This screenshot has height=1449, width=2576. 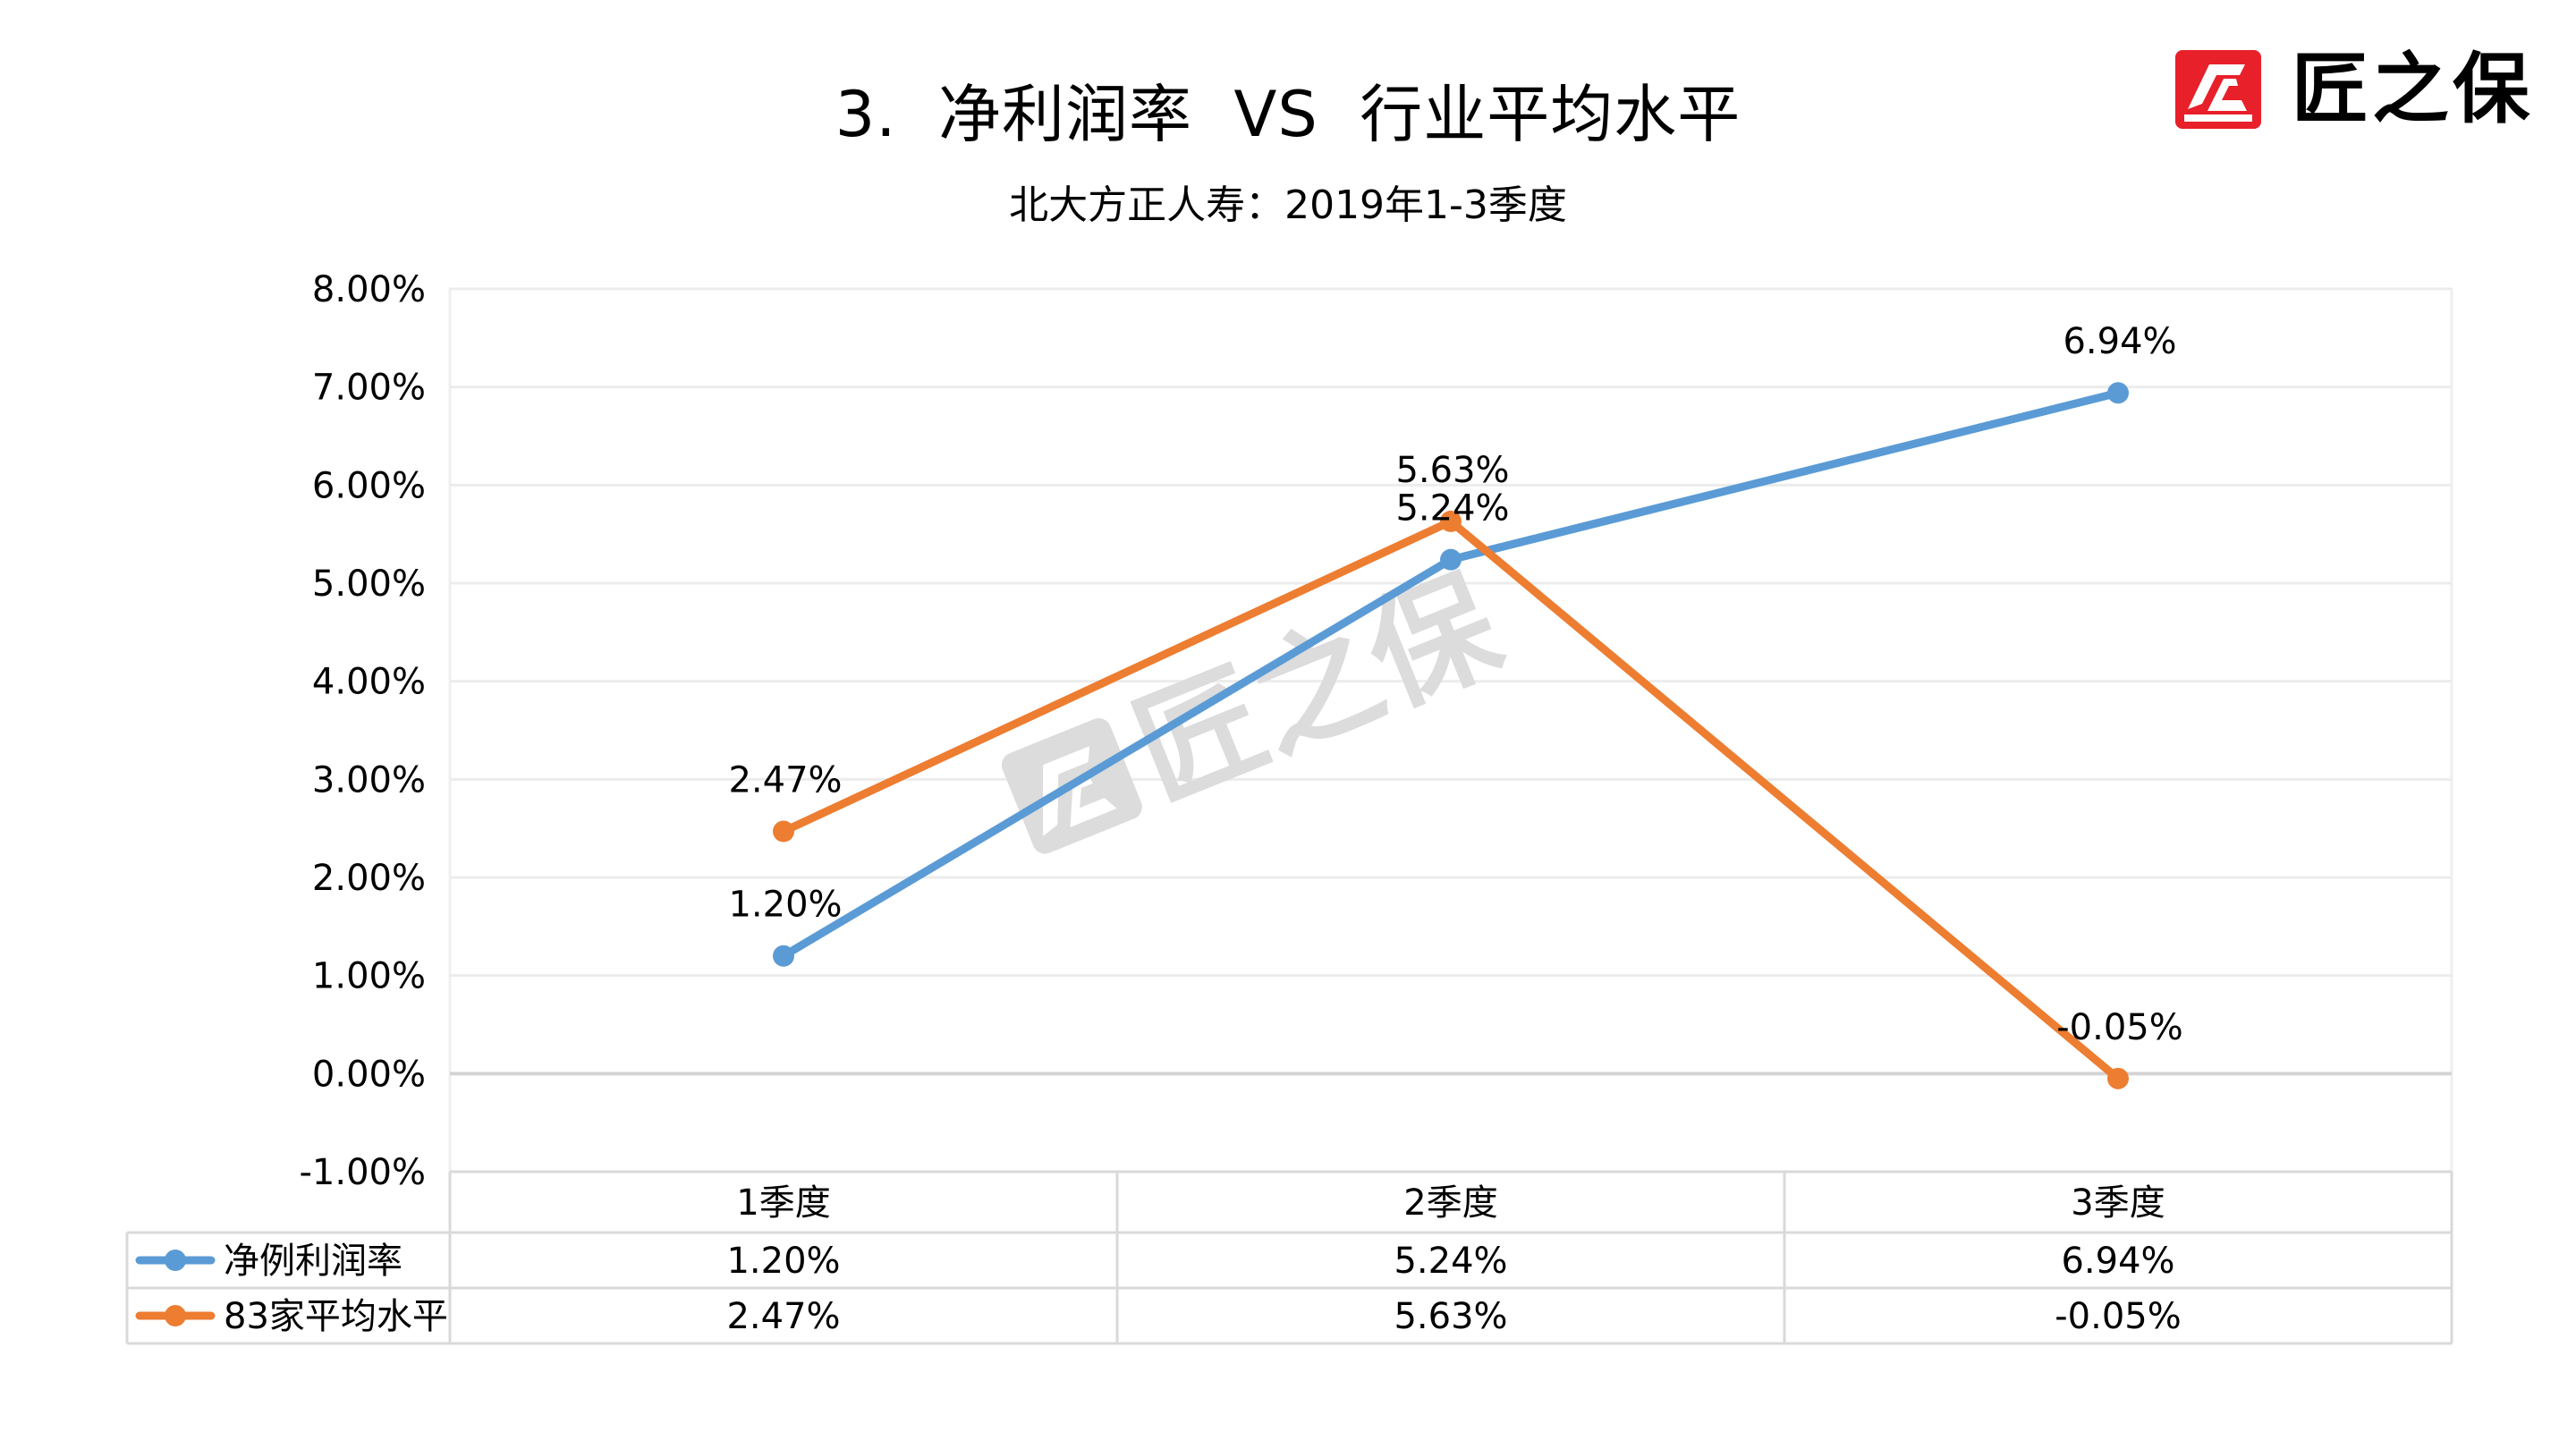 I want to click on y-tick-label: 5.00%, so click(x=369, y=584).